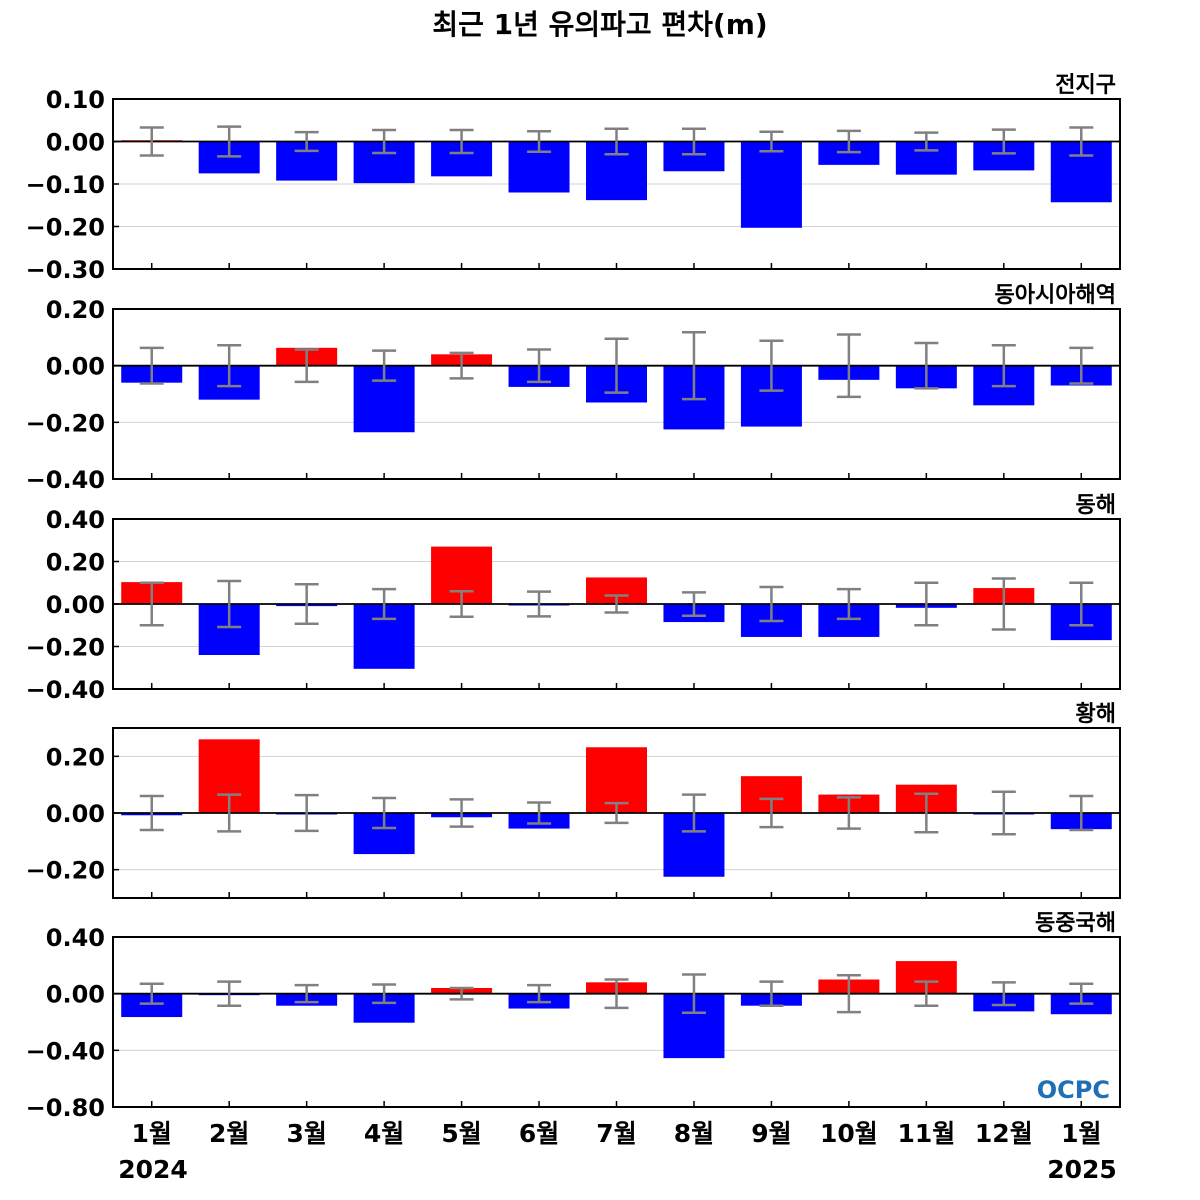 The image size is (1200, 1200). What do you see at coordinates (384, 1133) in the screenshot?
I see `x-tick-label: 4월` at bounding box center [384, 1133].